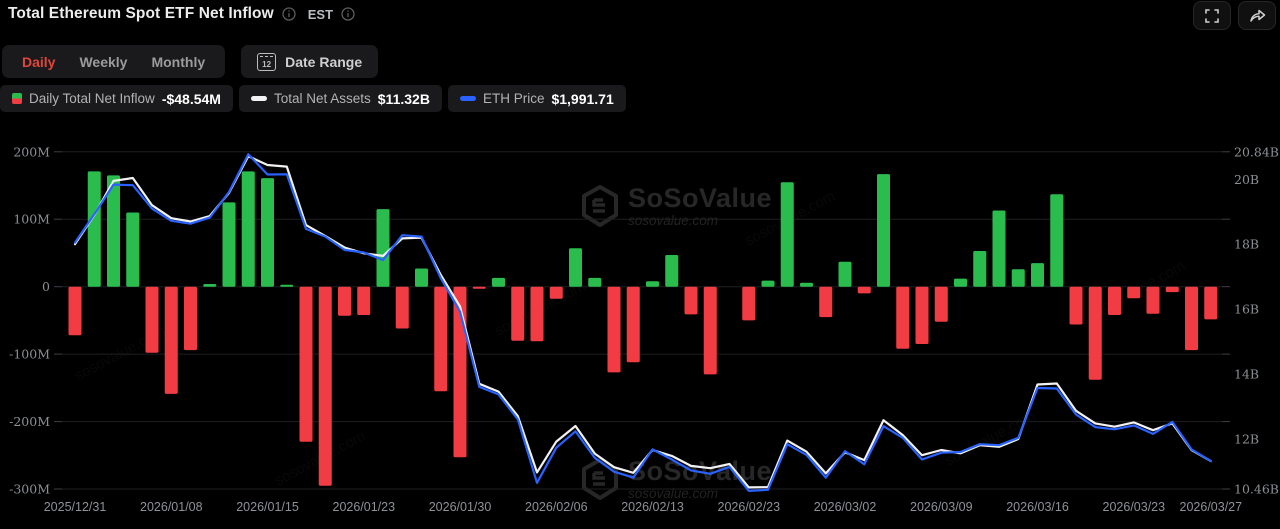 This screenshot has width=1280, height=529. Describe the element at coordinates (1211, 507) in the screenshot. I see `svg-text: 2026/03/27` at that location.